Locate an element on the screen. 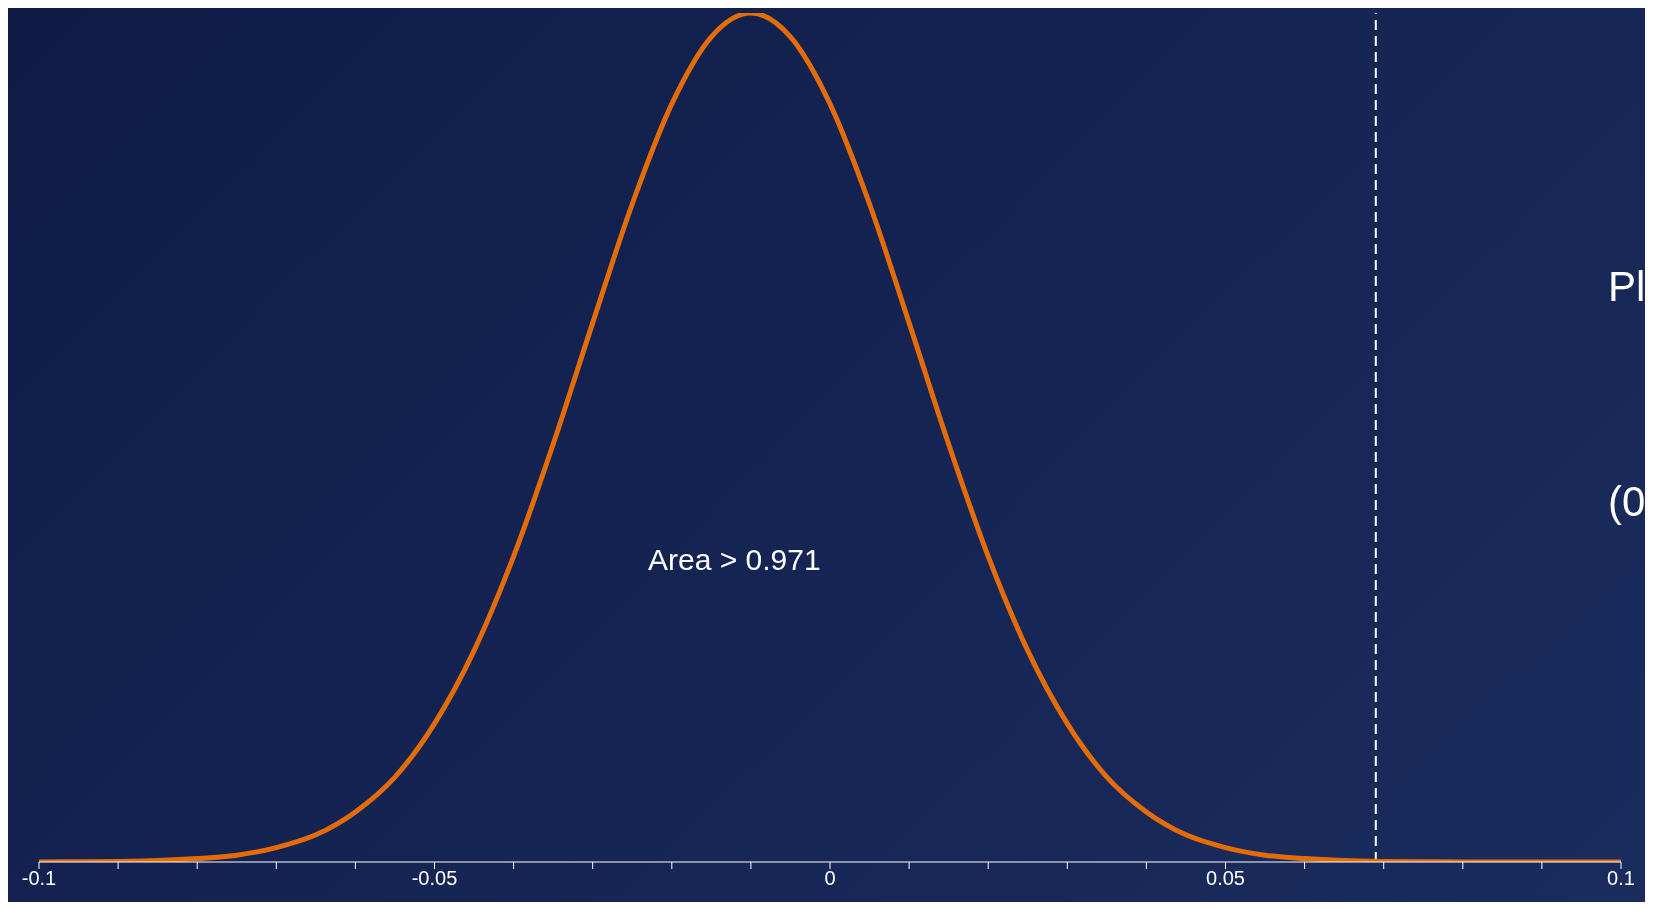 The width and height of the screenshot is (1653, 910). x-tick-label: 0.1 is located at coordinates (1621, 878).